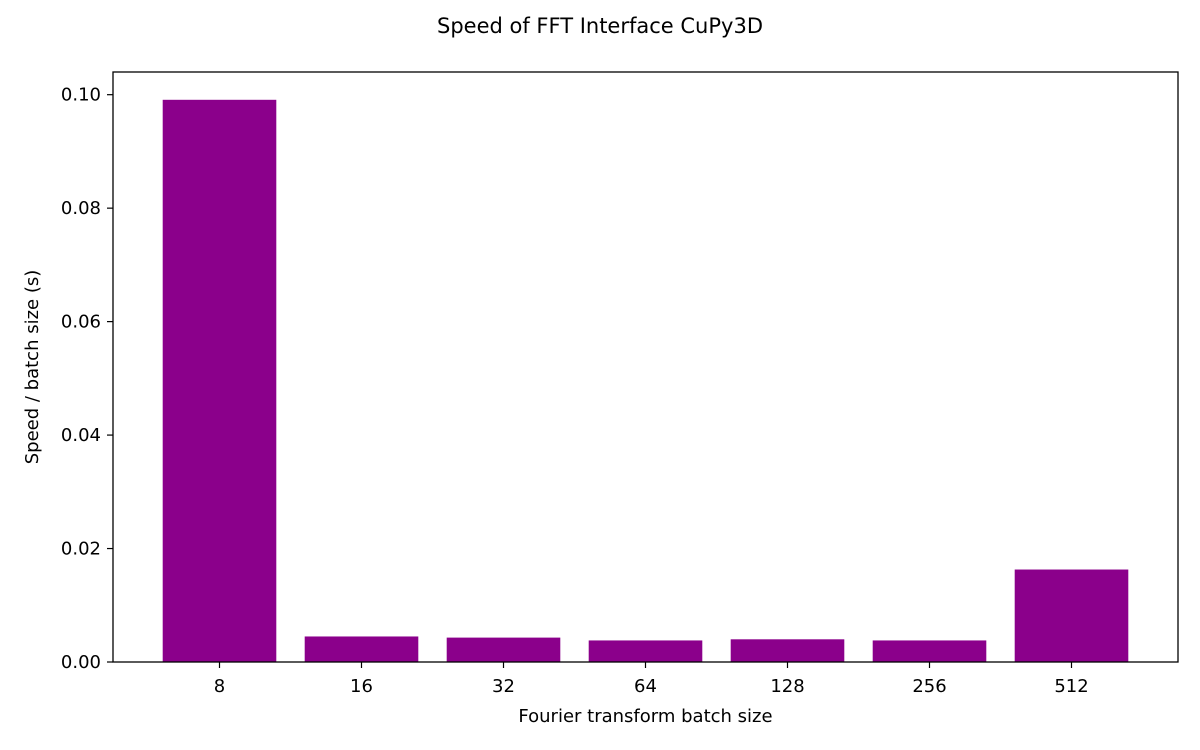 Image resolution: width=1200 pixels, height=750 pixels. What do you see at coordinates (81, 208) in the screenshot?
I see `y-tick-label: 0.08` at bounding box center [81, 208].